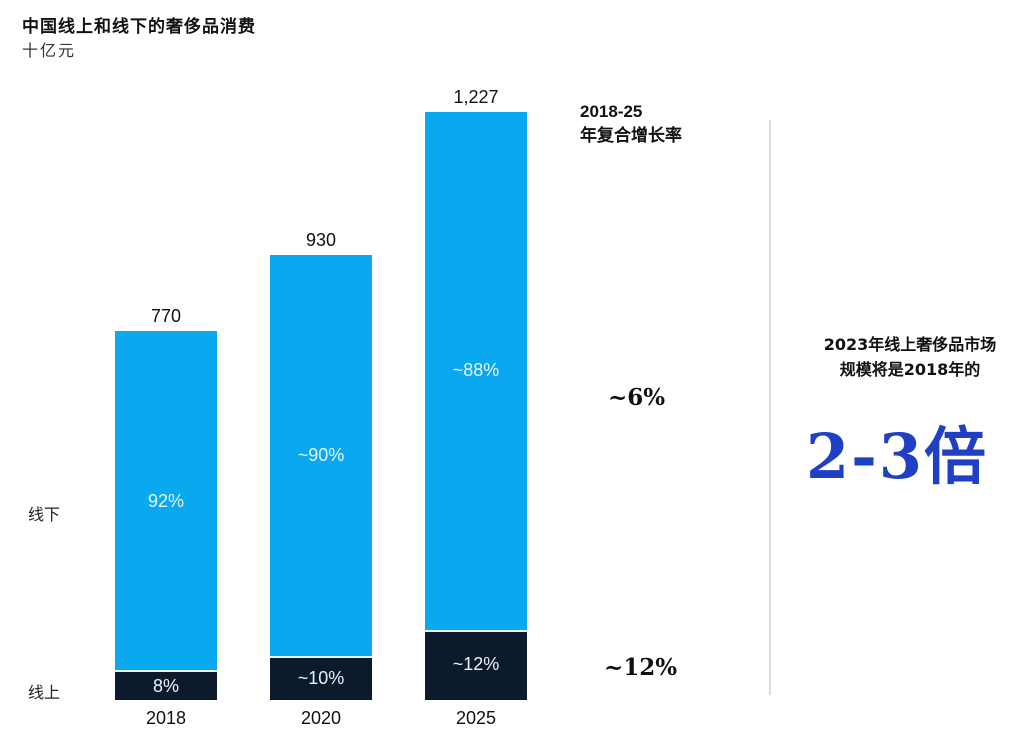 The image size is (1020, 731). Describe the element at coordinates (139, 27) in the screenshot. I see `chart-title: 中国线上和线下的奢侈品消费` at that location.